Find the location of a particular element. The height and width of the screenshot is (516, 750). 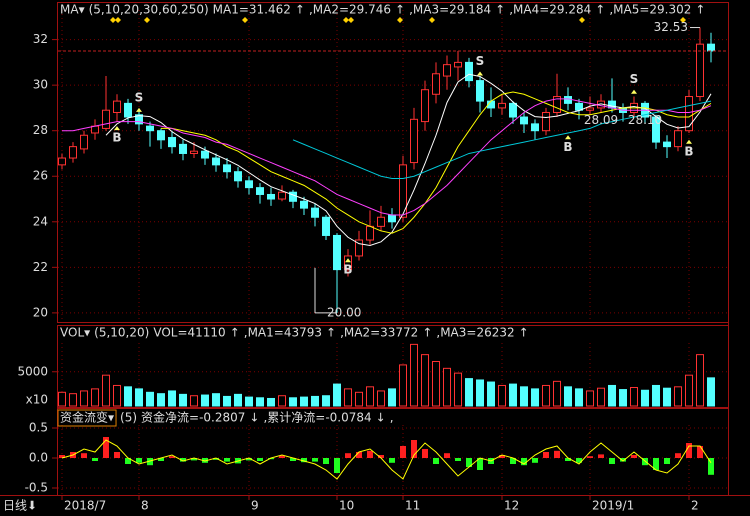

flow-name: 资金流变▾ is located at coordinates (87, 417).